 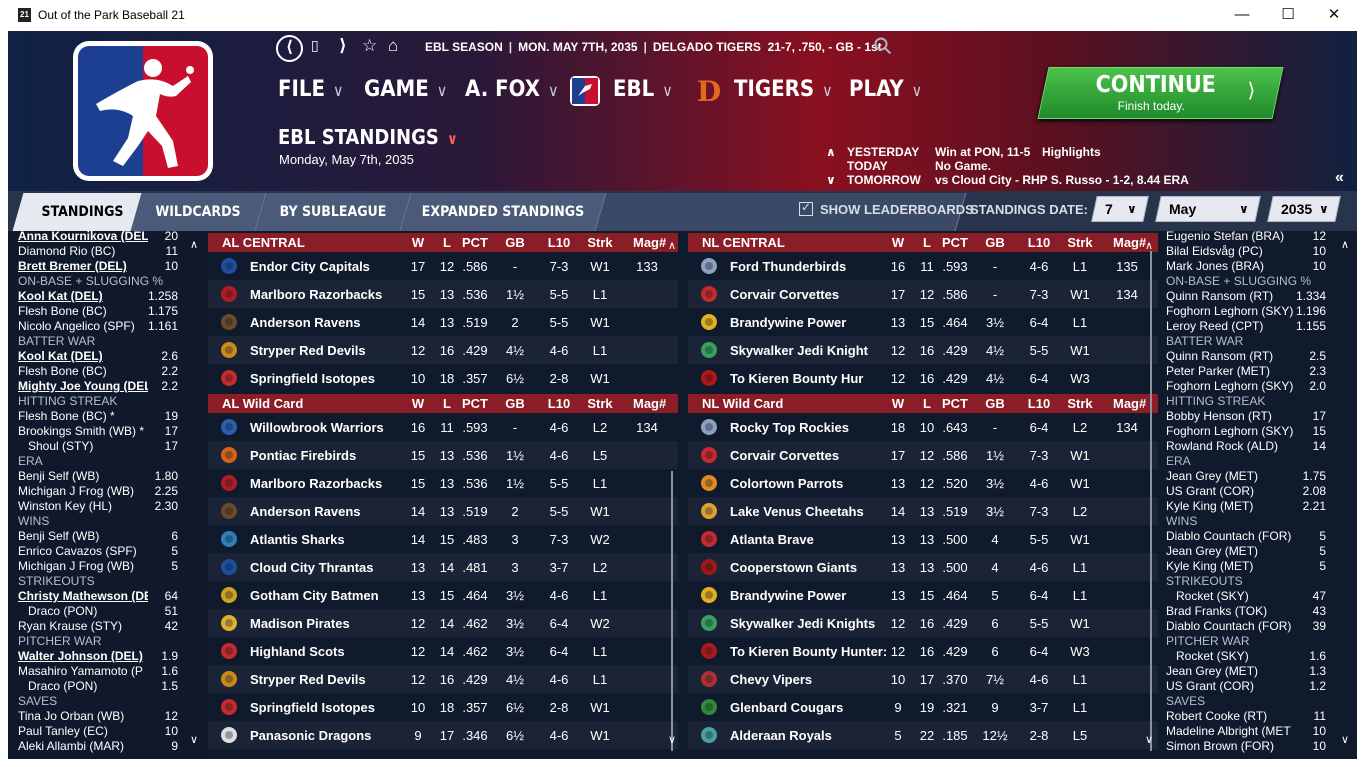 What do you see at coordinates (1246, 491) in the screenshot?
I see `leaderboard-row: US Grant (COR) 2.08` at bounding box center [1246, 491].